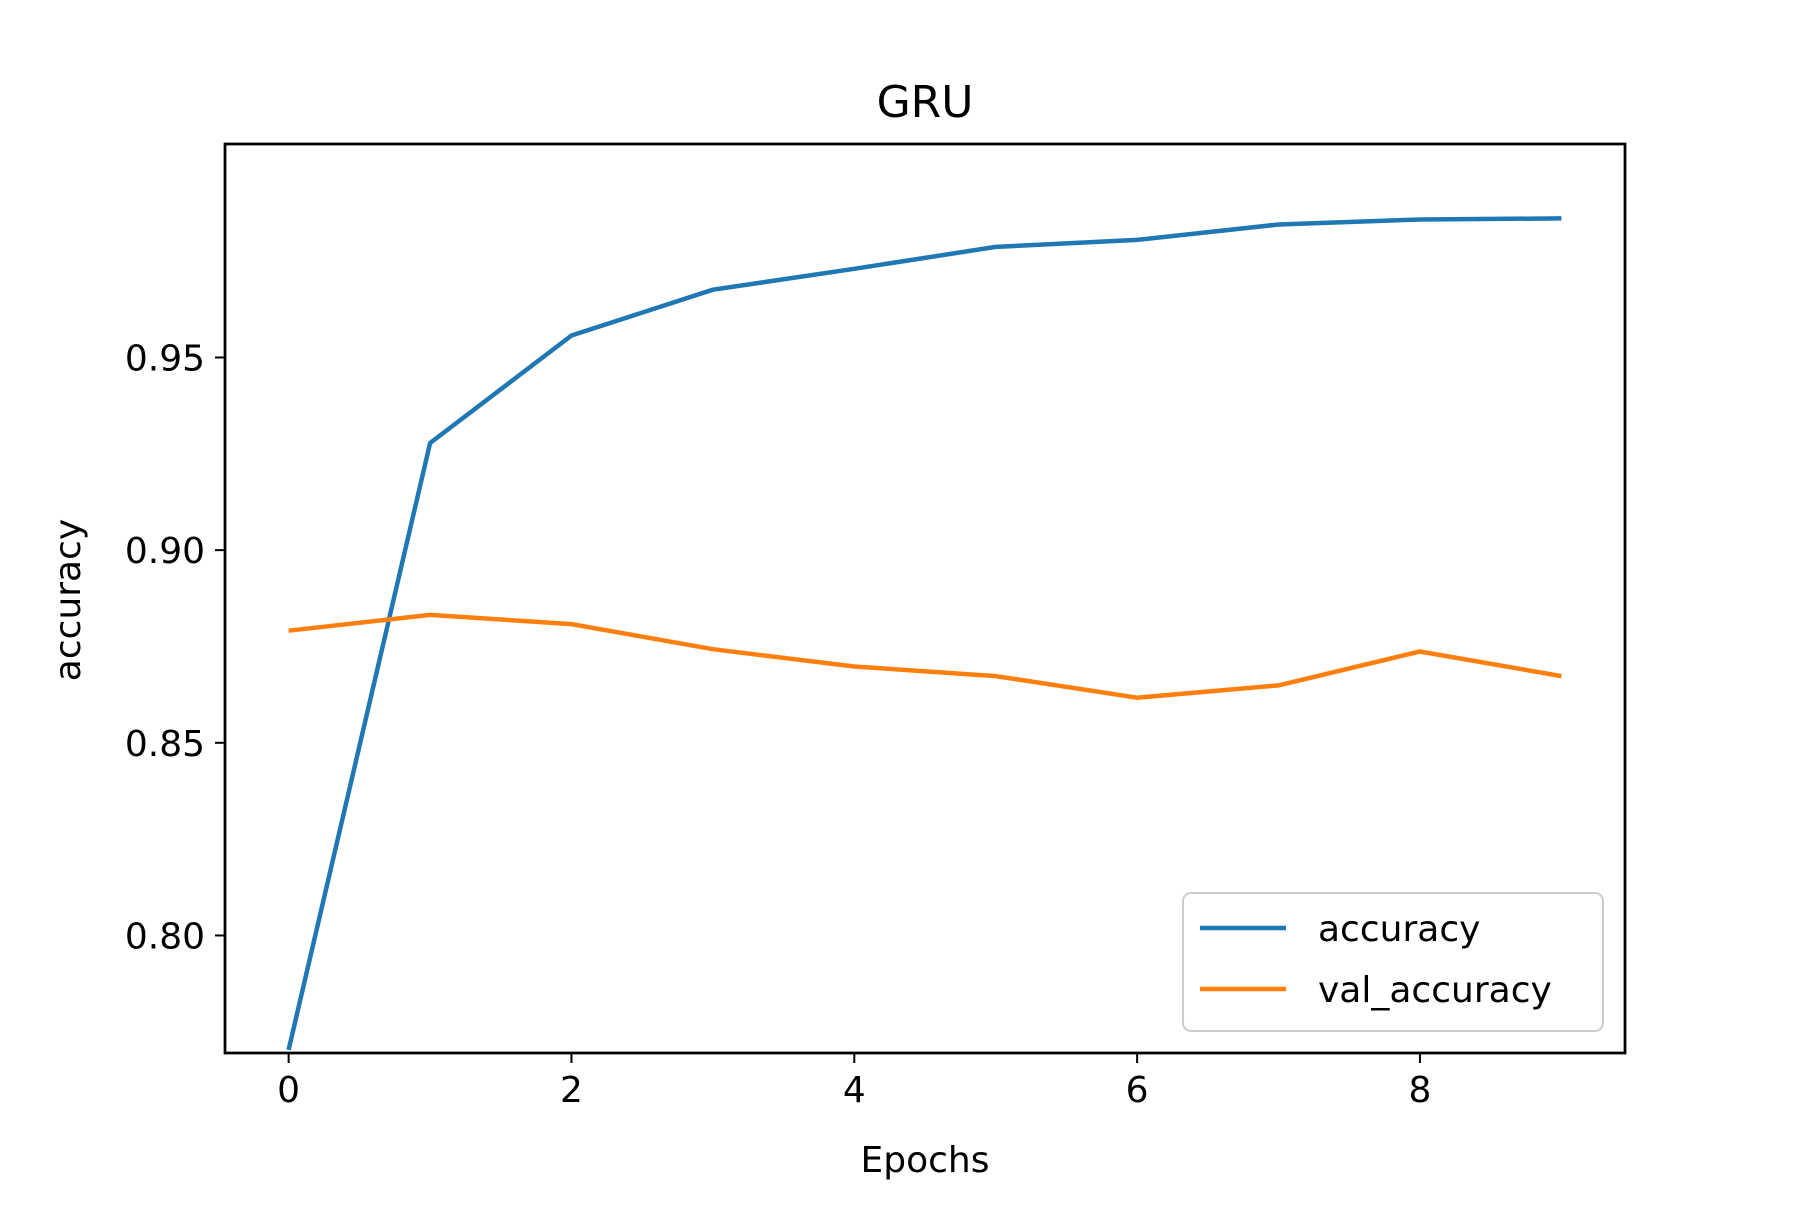 The image size is (1800, 1205). What do you see at coordinates (925, 656) in the screenshot?
I see `series-line-val-accuracy` at bounding box center [925, 656].